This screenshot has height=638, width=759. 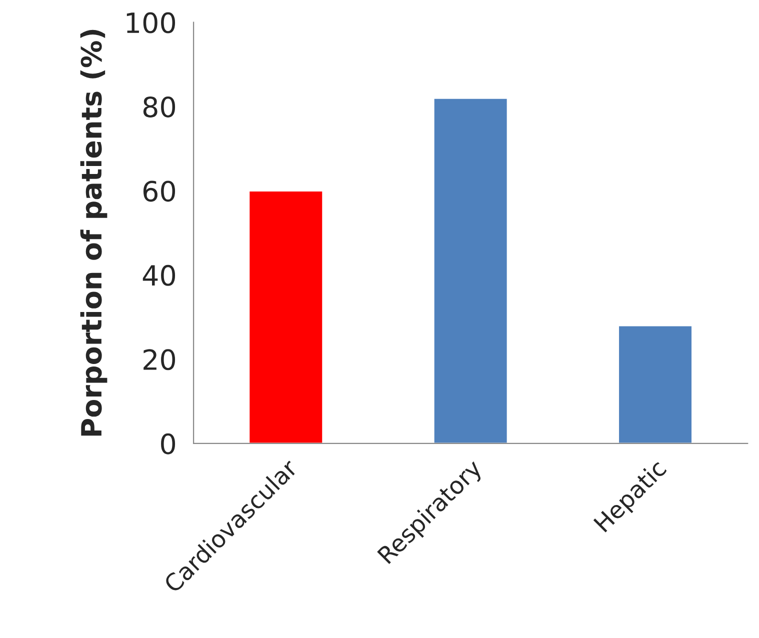 What do you see at coordinates (159, 275) in the screenshot?
I see `y-tick-label: 40` at bounding box center [159, 275].